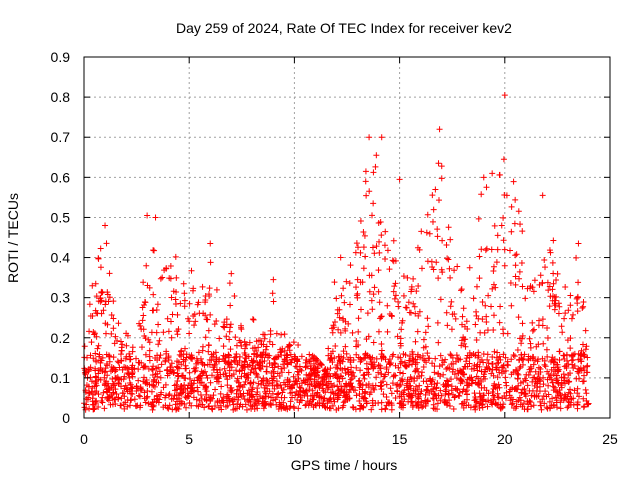 The image size is (640, 480). Describe the element at coordinates (84, 439) in the screenshot. I see `x-tick-label: 0` at that location.